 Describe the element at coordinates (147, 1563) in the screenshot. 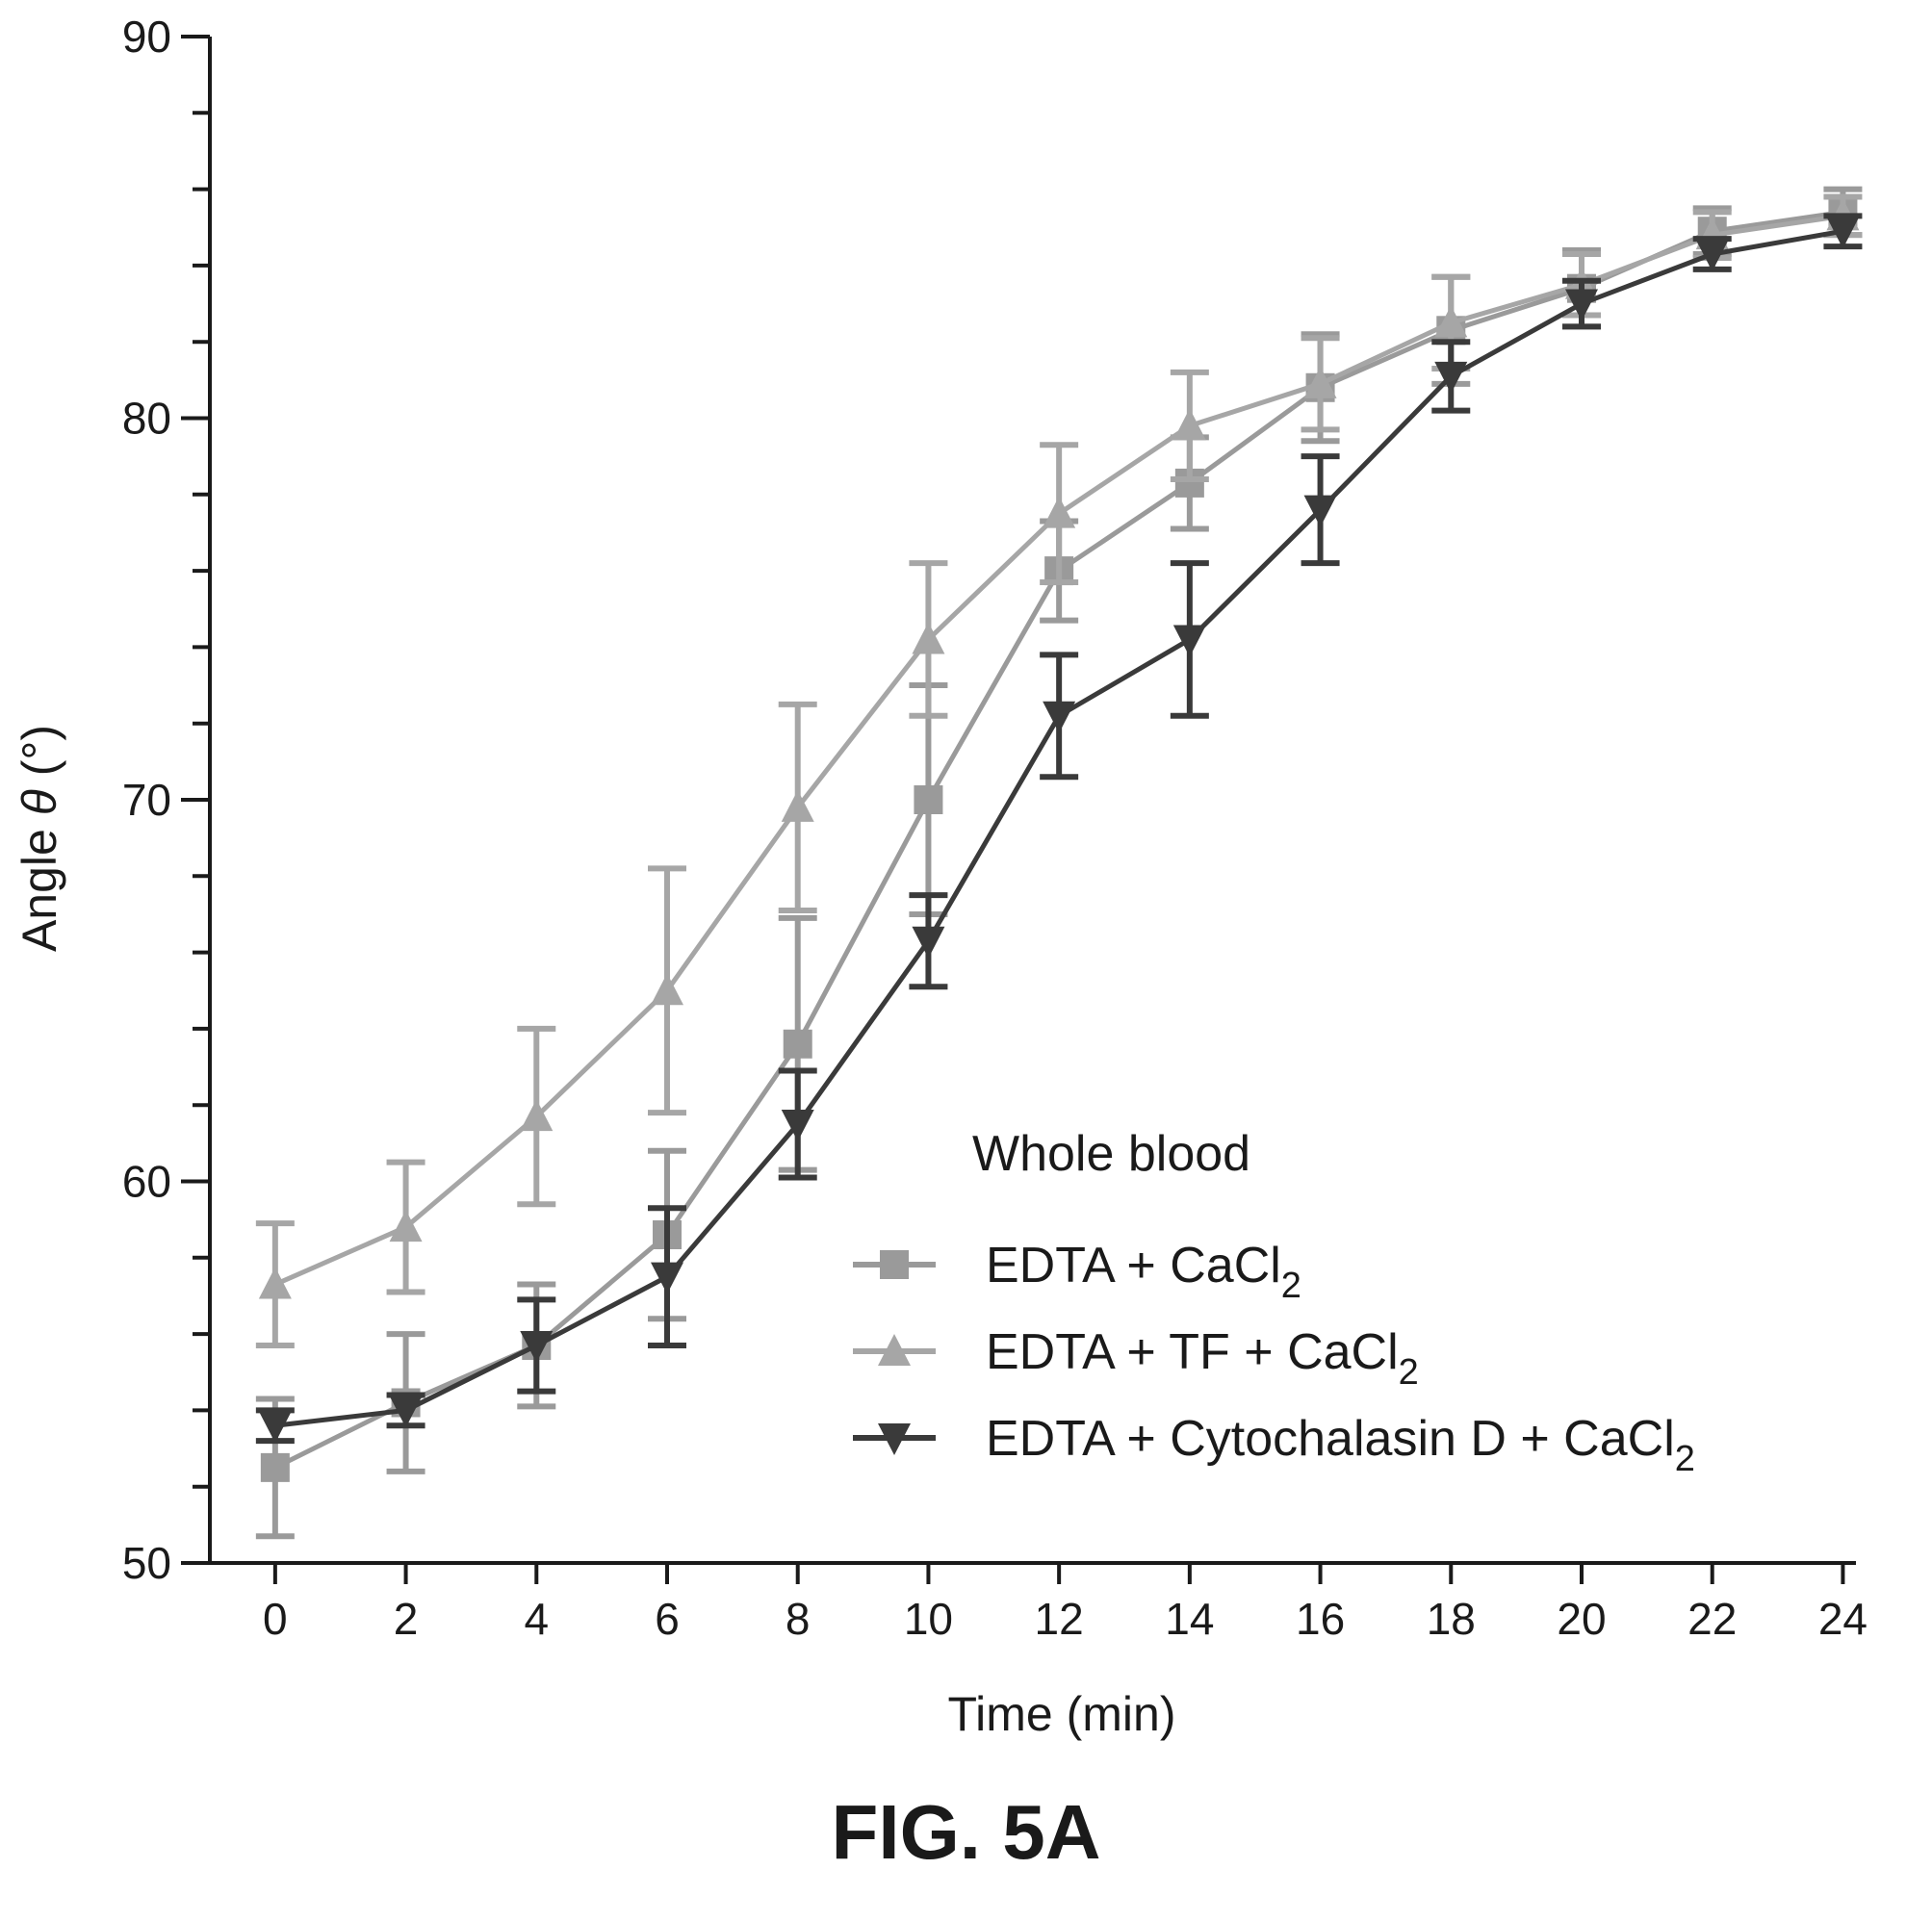

I see `y-tick-label: 50` at that location.